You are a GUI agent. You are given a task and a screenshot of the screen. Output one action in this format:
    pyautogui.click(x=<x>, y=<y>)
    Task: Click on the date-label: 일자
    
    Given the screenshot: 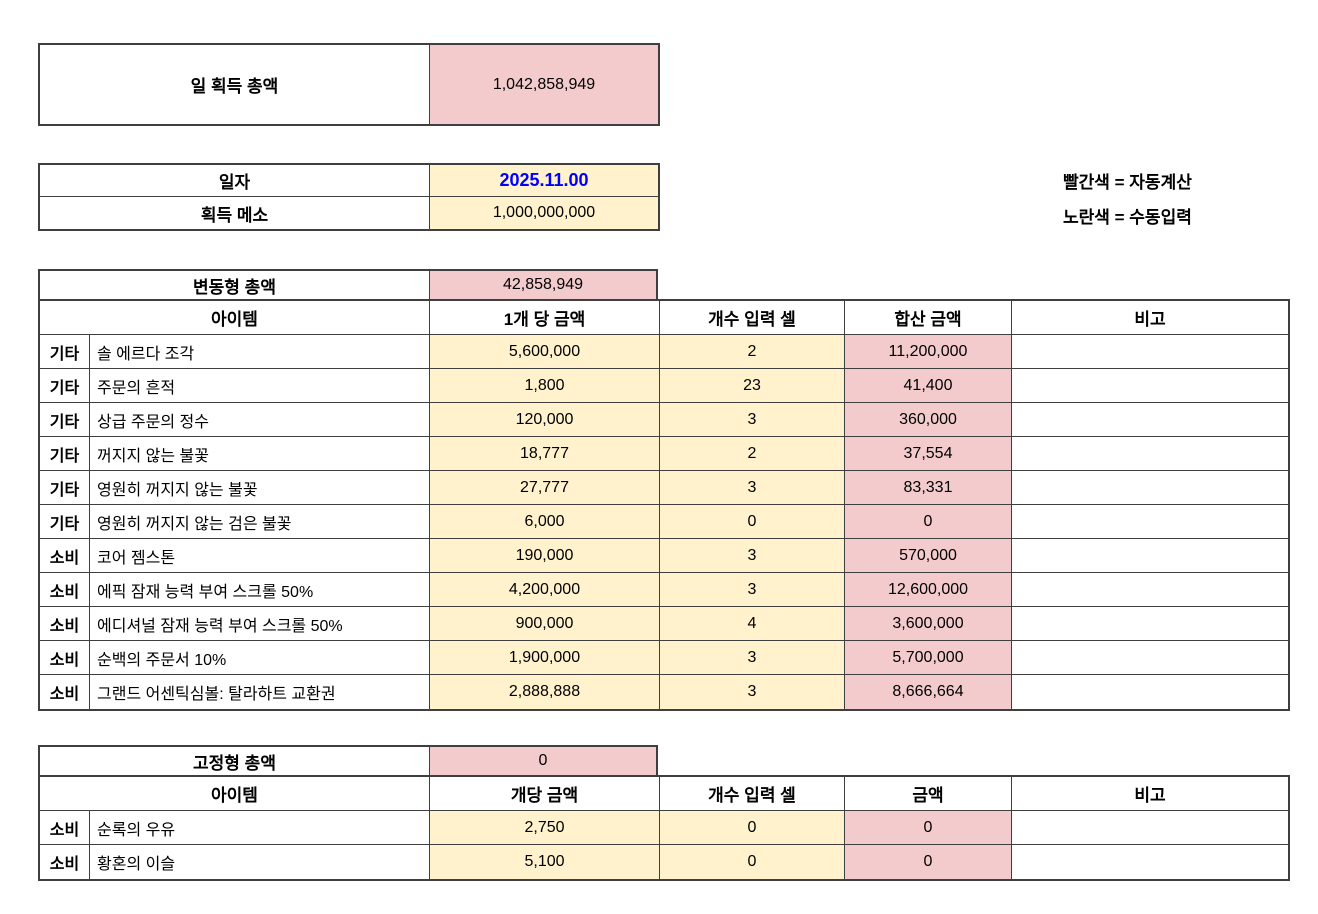 What is the action you would take?
    pyautogui.click(x=235, y=180)
    